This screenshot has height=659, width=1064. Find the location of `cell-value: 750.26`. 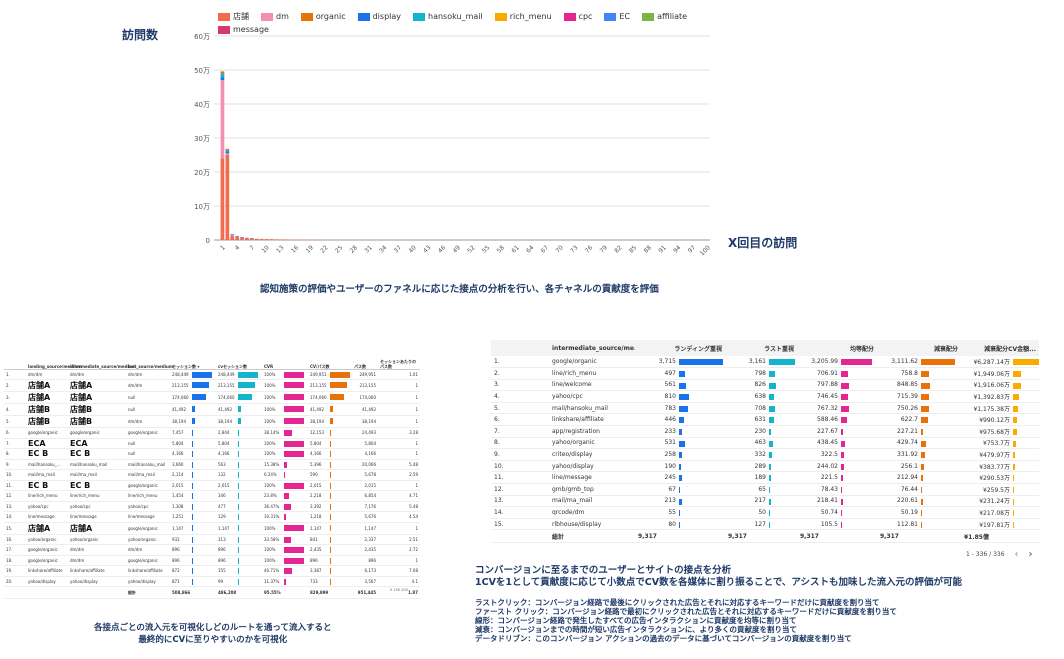

cell-value: 750.26 is located at coordinates (907, 408).